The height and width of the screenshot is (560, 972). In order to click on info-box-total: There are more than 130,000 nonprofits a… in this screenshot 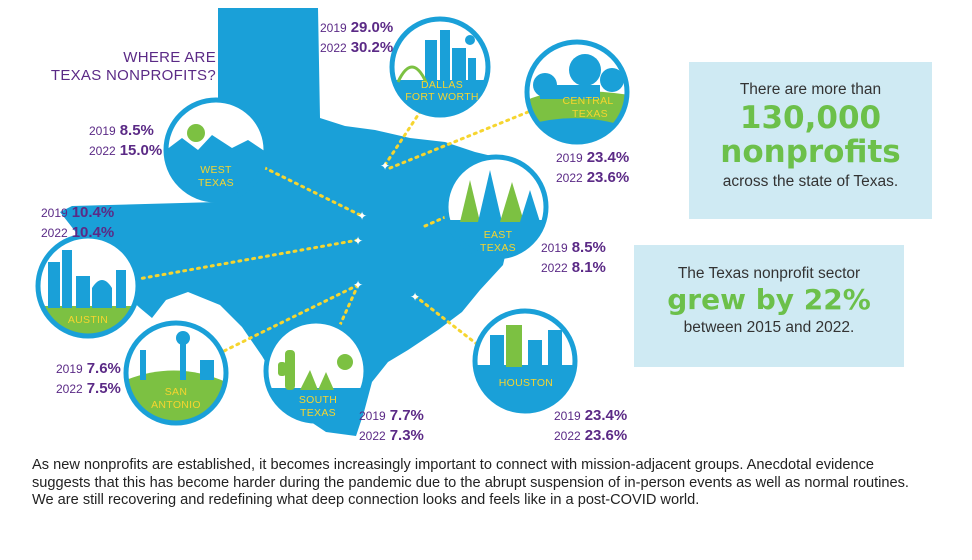, I will do `click(810, 140)`.